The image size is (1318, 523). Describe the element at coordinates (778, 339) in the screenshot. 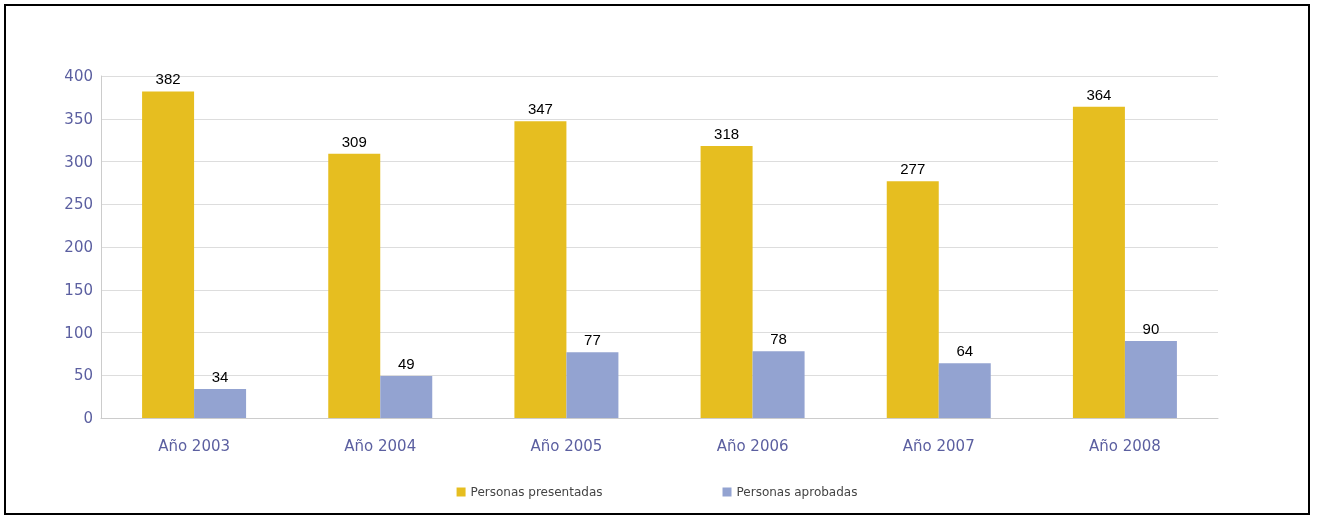

I see `data-label: 78` at that location.